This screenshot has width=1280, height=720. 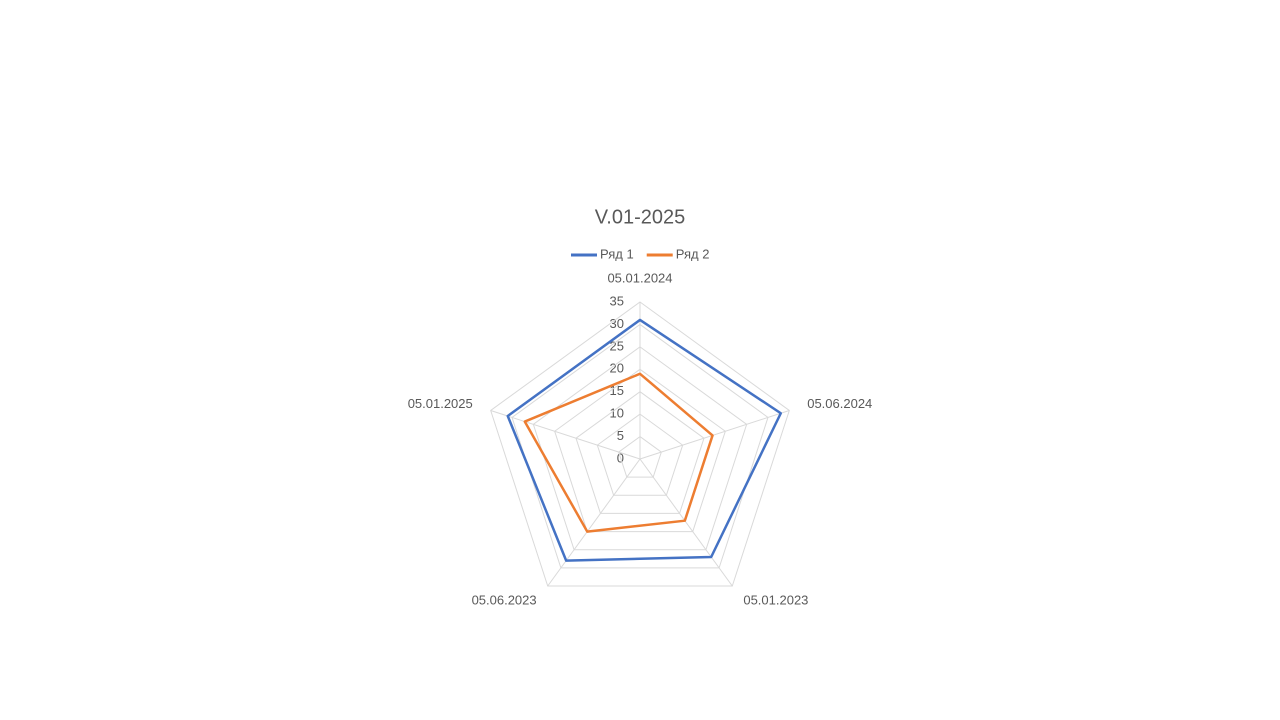 What do you see at coordinates (617, 413) in the screenshot?
I see `r-tick-label: 10` at bounding box center [617, 413].